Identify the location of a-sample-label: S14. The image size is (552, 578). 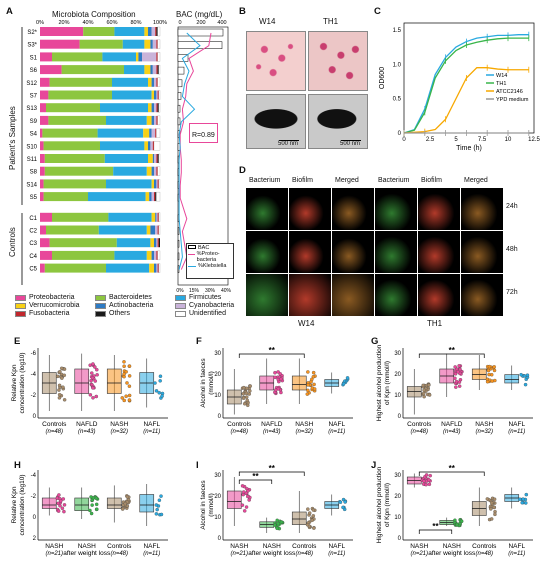
(31, 185).